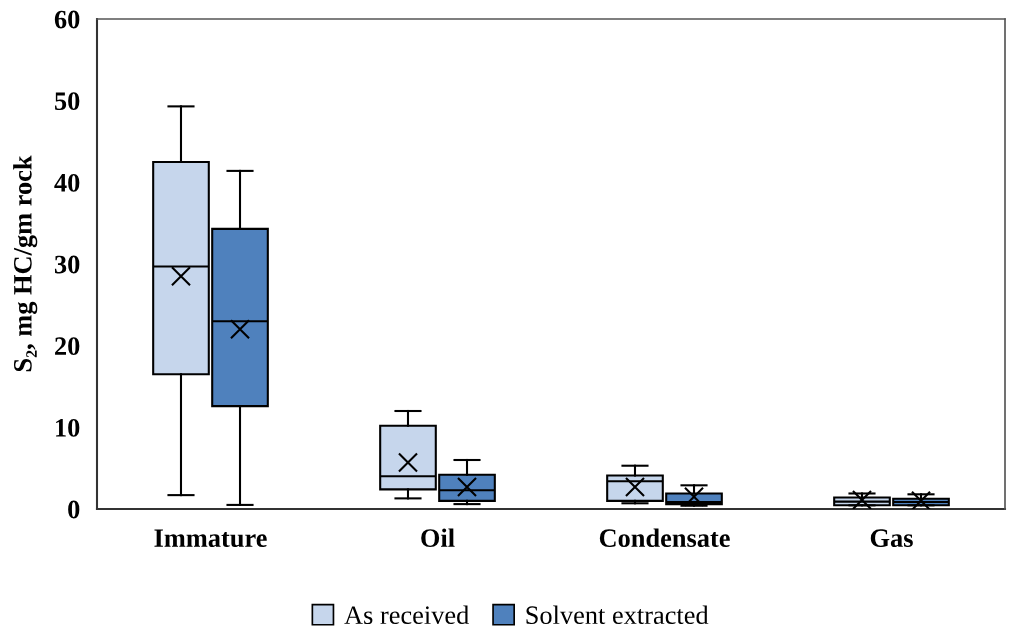  Describe the element at coordinates (617, 615) in the screenshot. I see `legend-label: Solvent extracted` at that location.